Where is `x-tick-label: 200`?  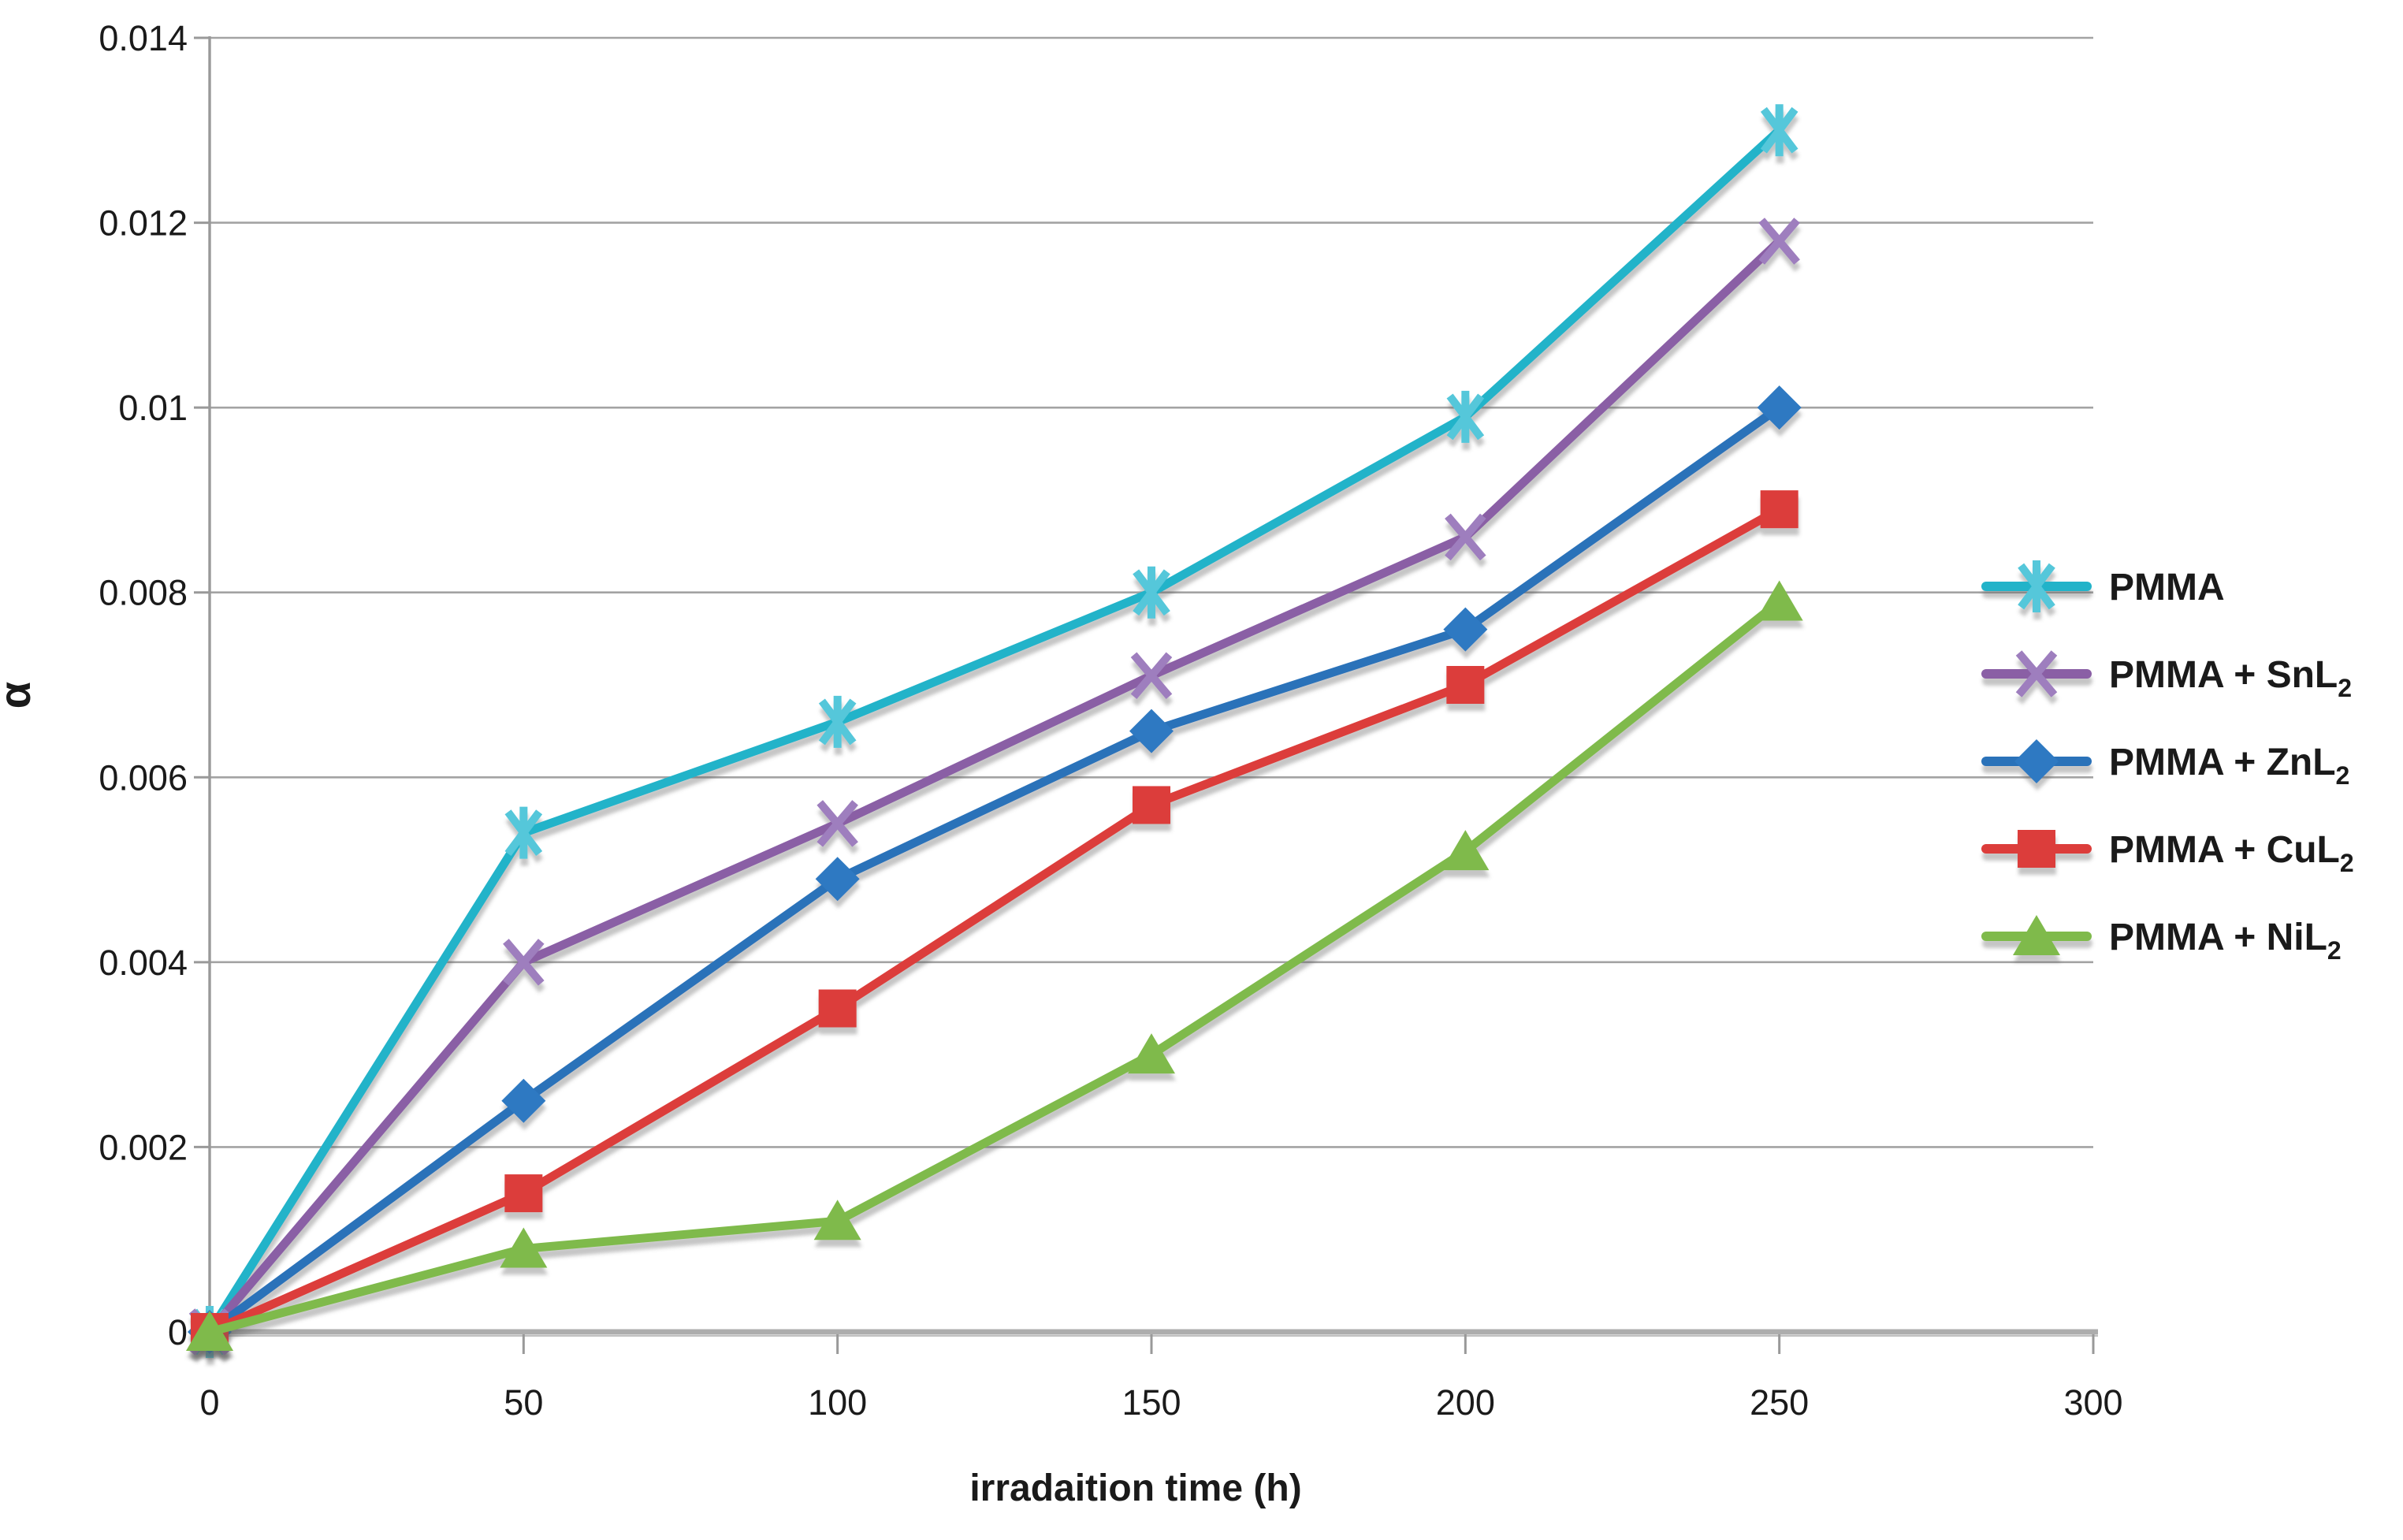 x-tick-label: 200 is located at coordinates (1465, 1402).